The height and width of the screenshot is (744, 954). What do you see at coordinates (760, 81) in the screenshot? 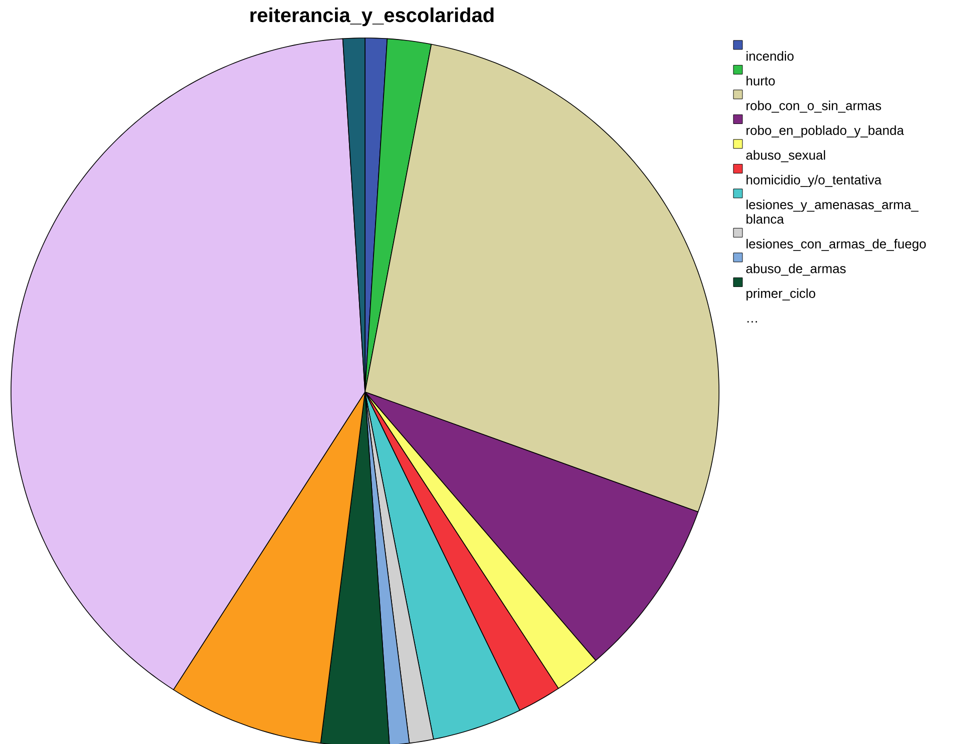
I see `legend-label: hurto` at bounding box center [760, 81].